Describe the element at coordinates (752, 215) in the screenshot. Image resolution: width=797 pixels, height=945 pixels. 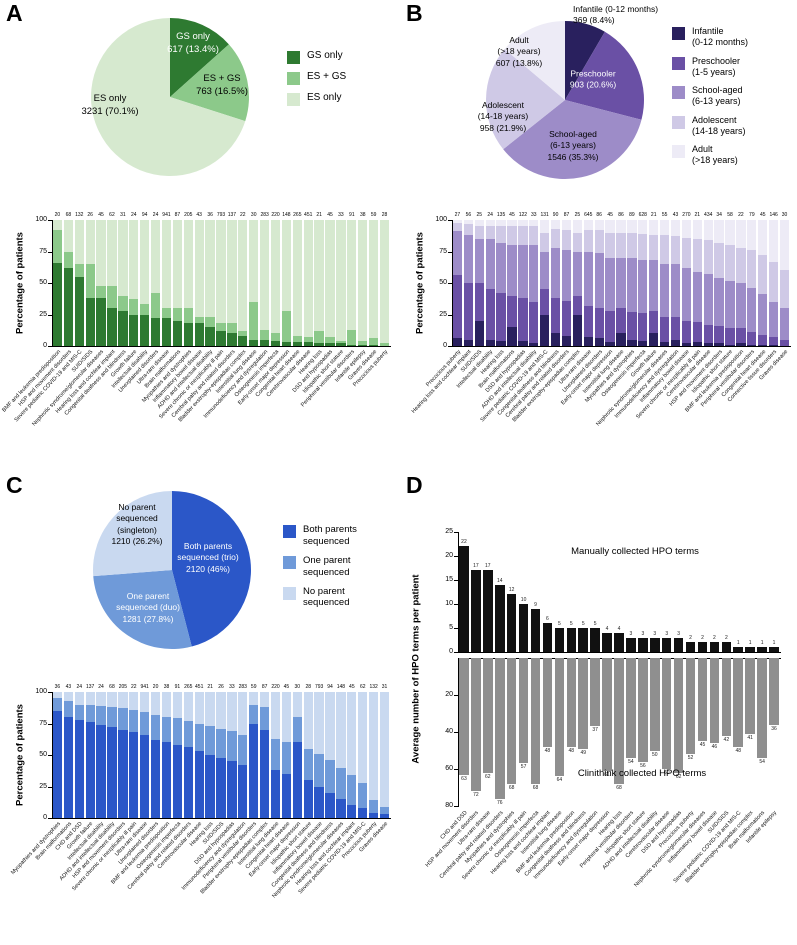
I see `bar-count: 79` at that location.